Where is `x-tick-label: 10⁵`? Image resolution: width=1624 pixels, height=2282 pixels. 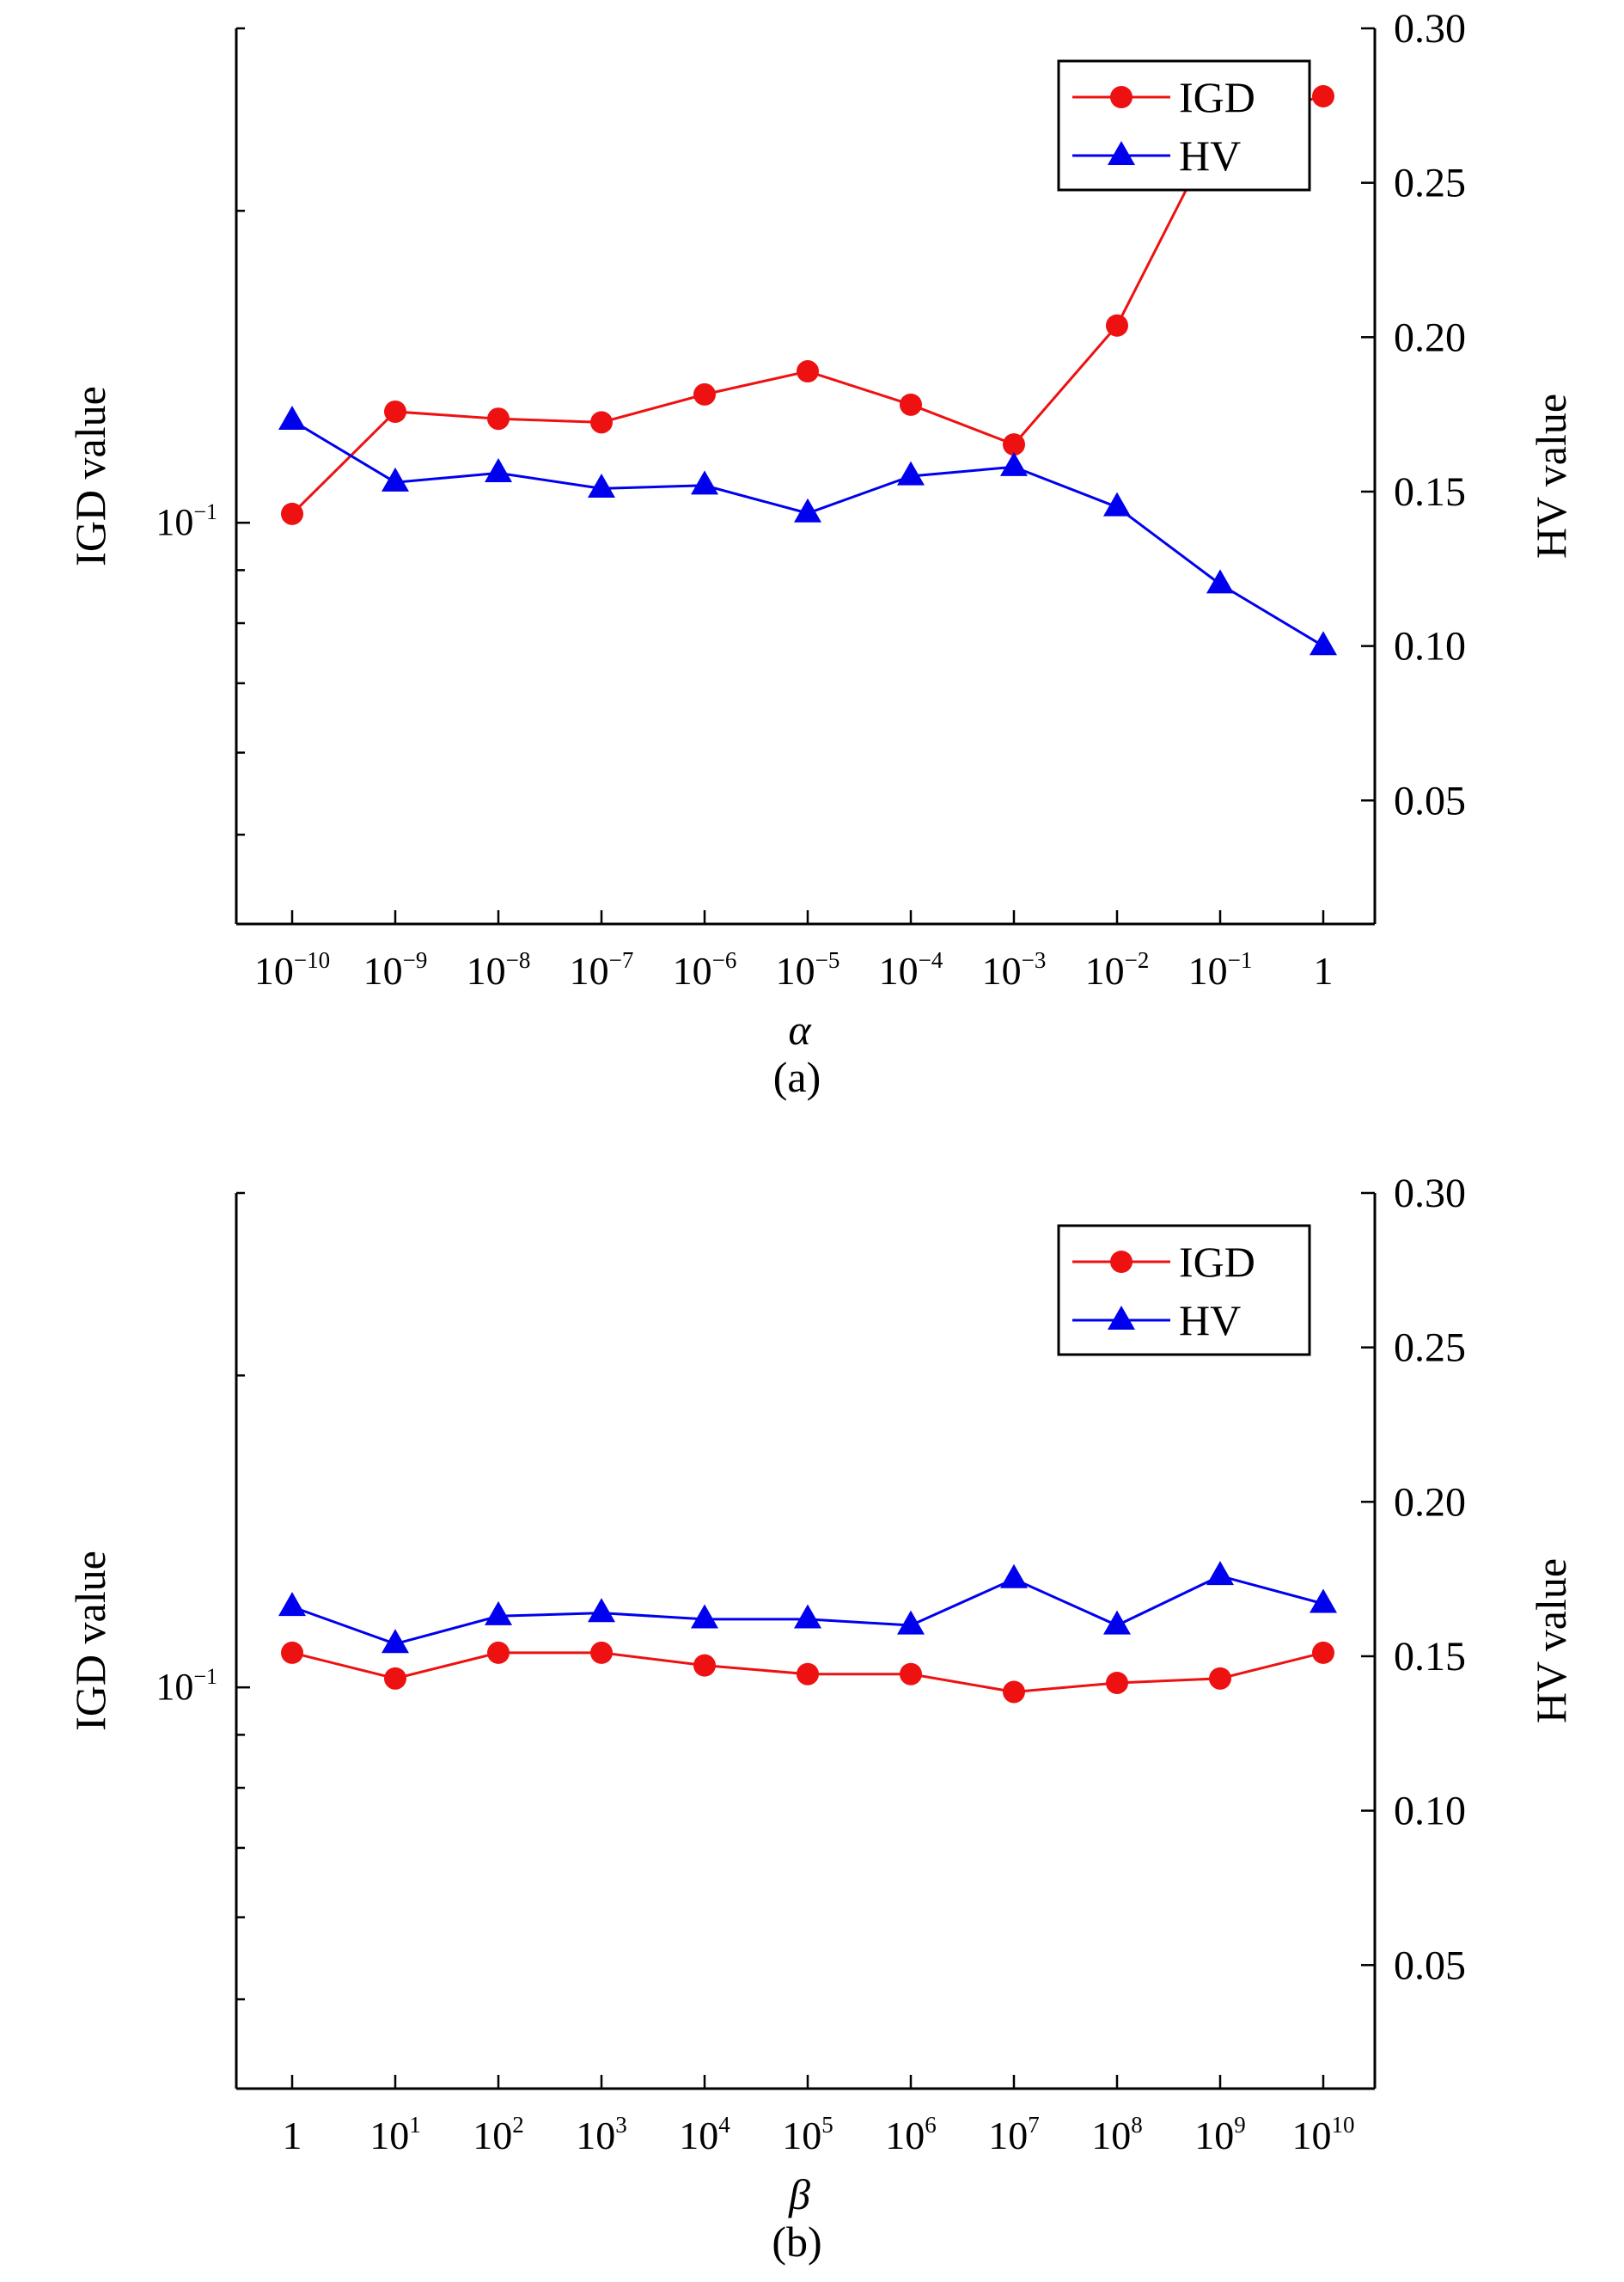 x-tick-label: 10⁵ is located at coordinates (807, 2135).